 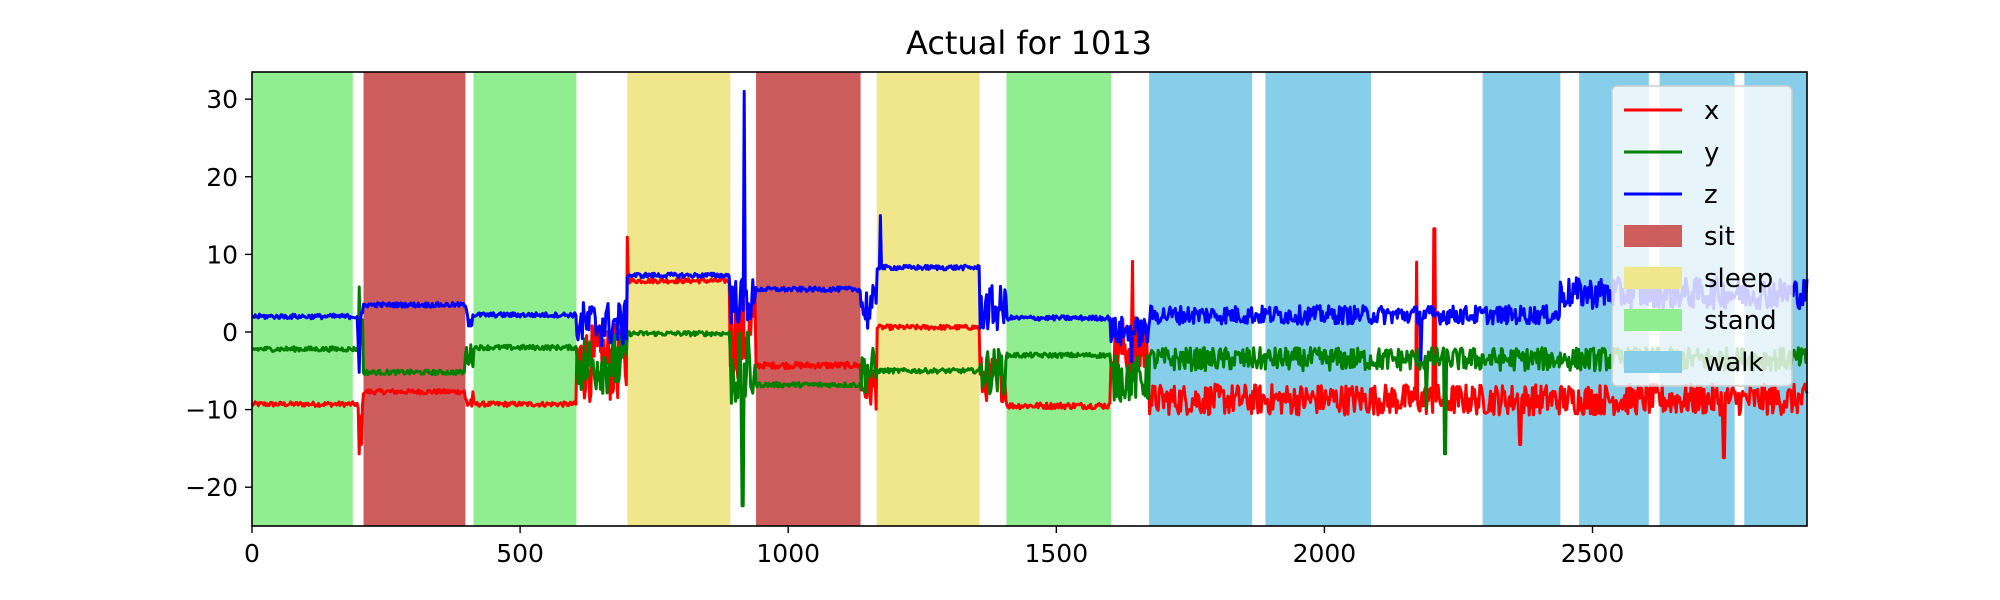 What do you see at coordinates (934, 547) in the screenshot?
I see `x-axis: 0 500 1000 1500 2000 2500` at bounding box center [934, 547].